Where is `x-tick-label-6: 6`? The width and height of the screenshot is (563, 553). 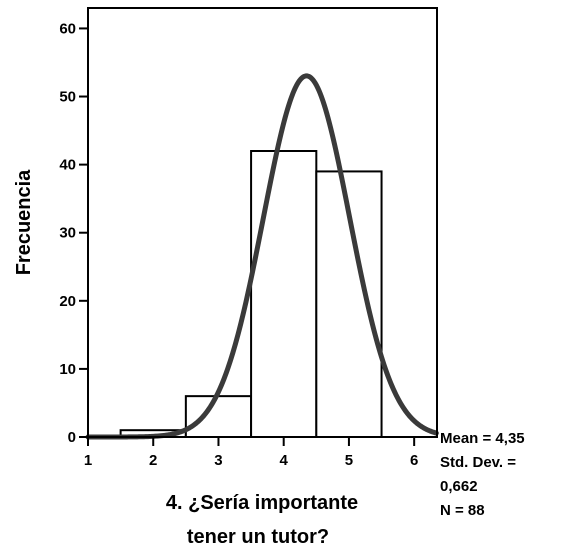 x-tick-label-6: 6 is located at coordinates (414, 460).